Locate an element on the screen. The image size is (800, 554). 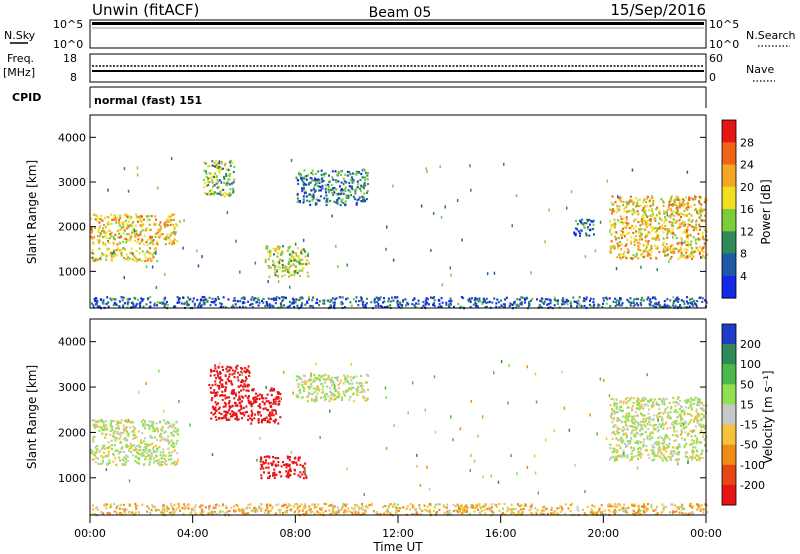
nsky-panel: N.Sky 10^5 10^0 10^5 10^0 N.Search is located at coordinates (400, 34).